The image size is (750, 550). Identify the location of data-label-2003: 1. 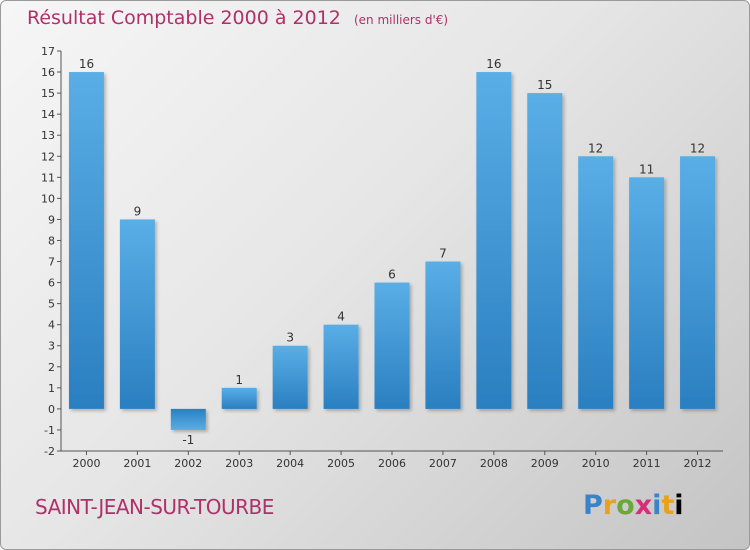
(239, 380).